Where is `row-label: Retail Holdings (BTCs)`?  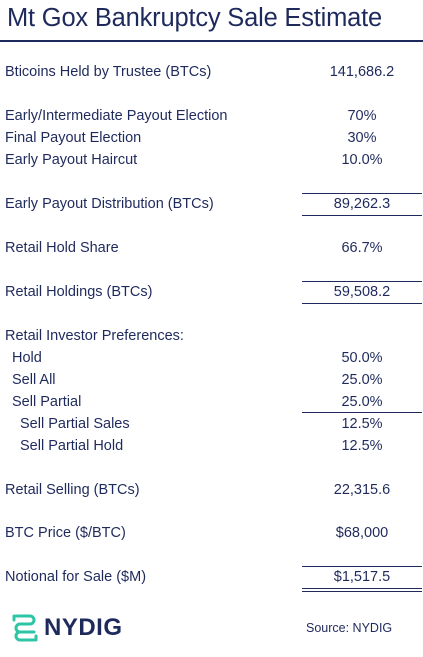
row-label: Retail Holdings (BTCs) is located at coordinates (79, 292).